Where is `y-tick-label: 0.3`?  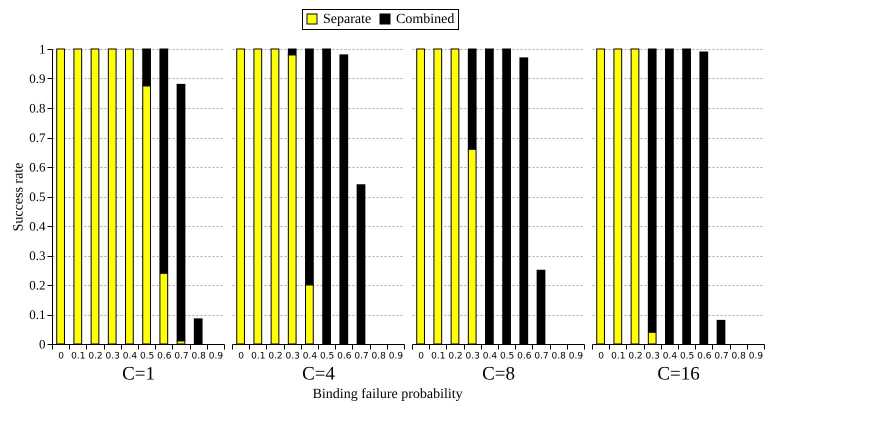
y-tick-label: 0.3 is located at coordinates (37, 255).